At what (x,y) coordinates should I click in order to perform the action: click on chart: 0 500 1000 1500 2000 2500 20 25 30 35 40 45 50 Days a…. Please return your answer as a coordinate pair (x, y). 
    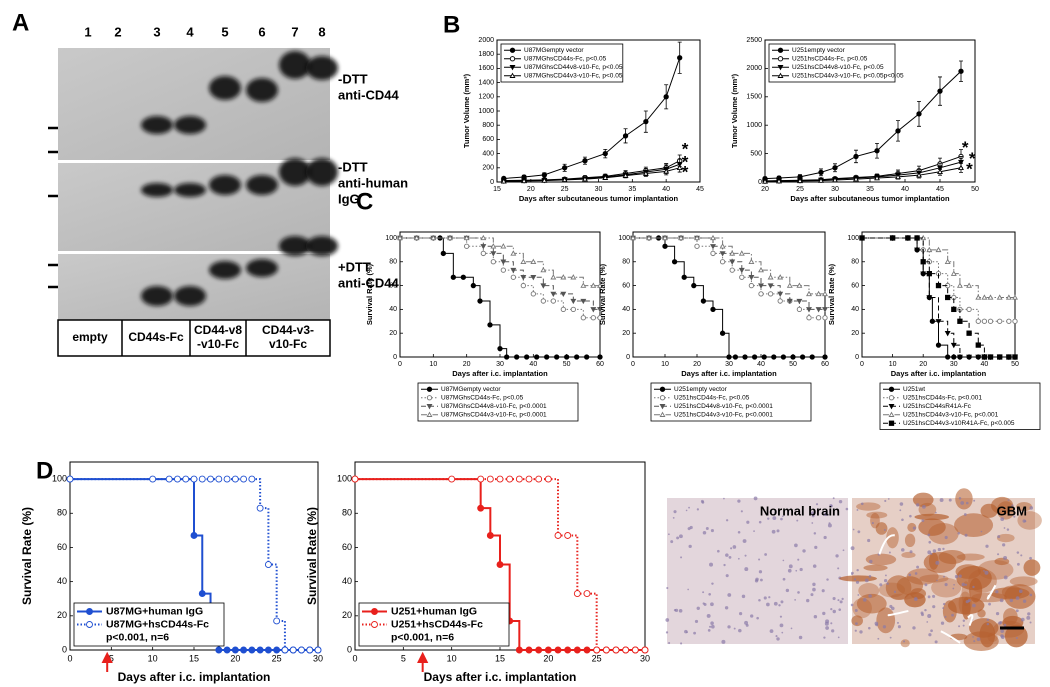
    Looking at the image, I should click on (854, 120).